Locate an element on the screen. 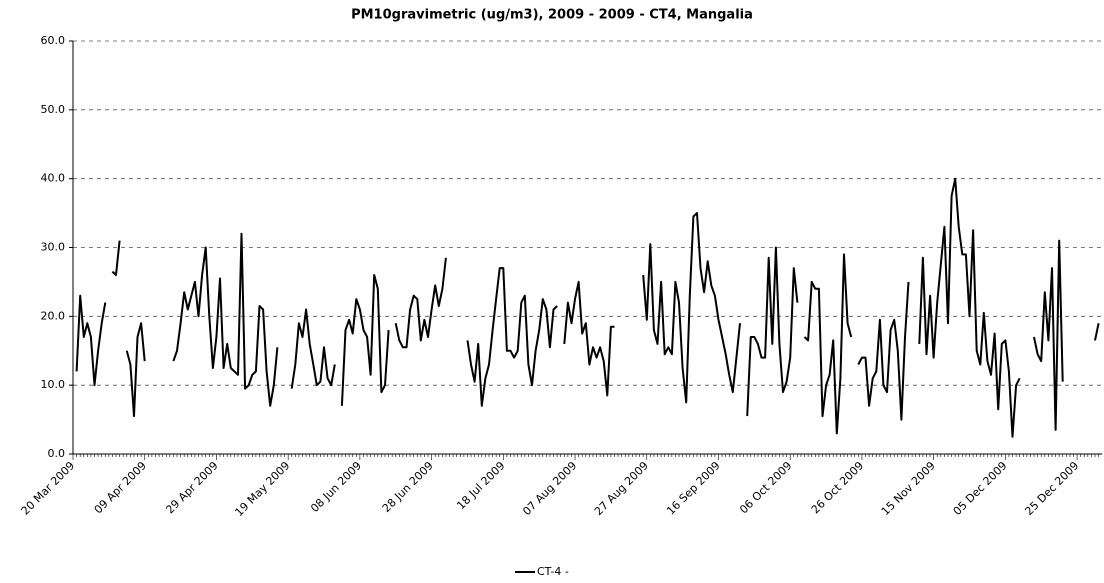  x-tick-label: 06 Oct 2009 is located at coordinates (765, 487).